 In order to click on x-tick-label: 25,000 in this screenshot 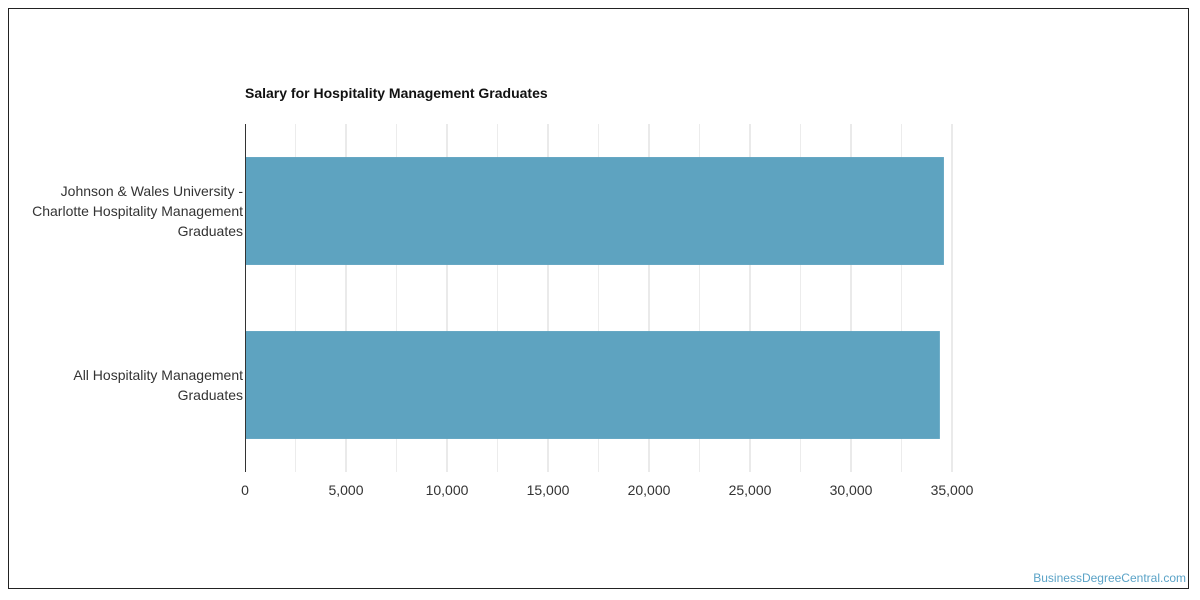, I will do `click(750, 490)`.